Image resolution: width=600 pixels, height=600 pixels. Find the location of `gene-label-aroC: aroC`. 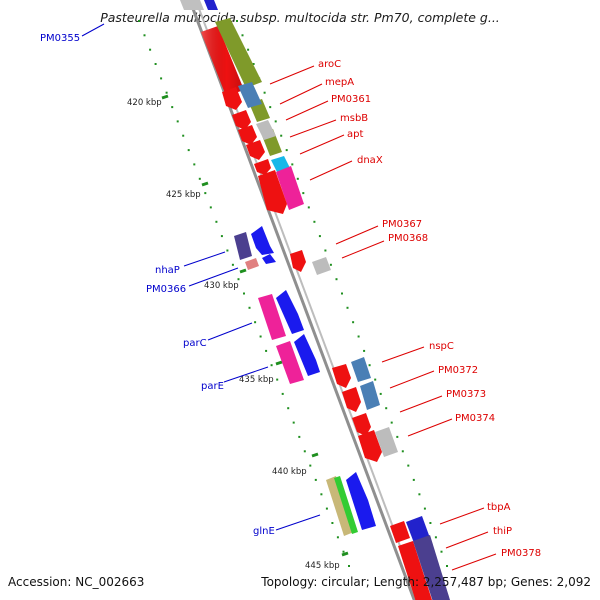

gene-label-aroC: aroC is located at coordinates (329, 64).